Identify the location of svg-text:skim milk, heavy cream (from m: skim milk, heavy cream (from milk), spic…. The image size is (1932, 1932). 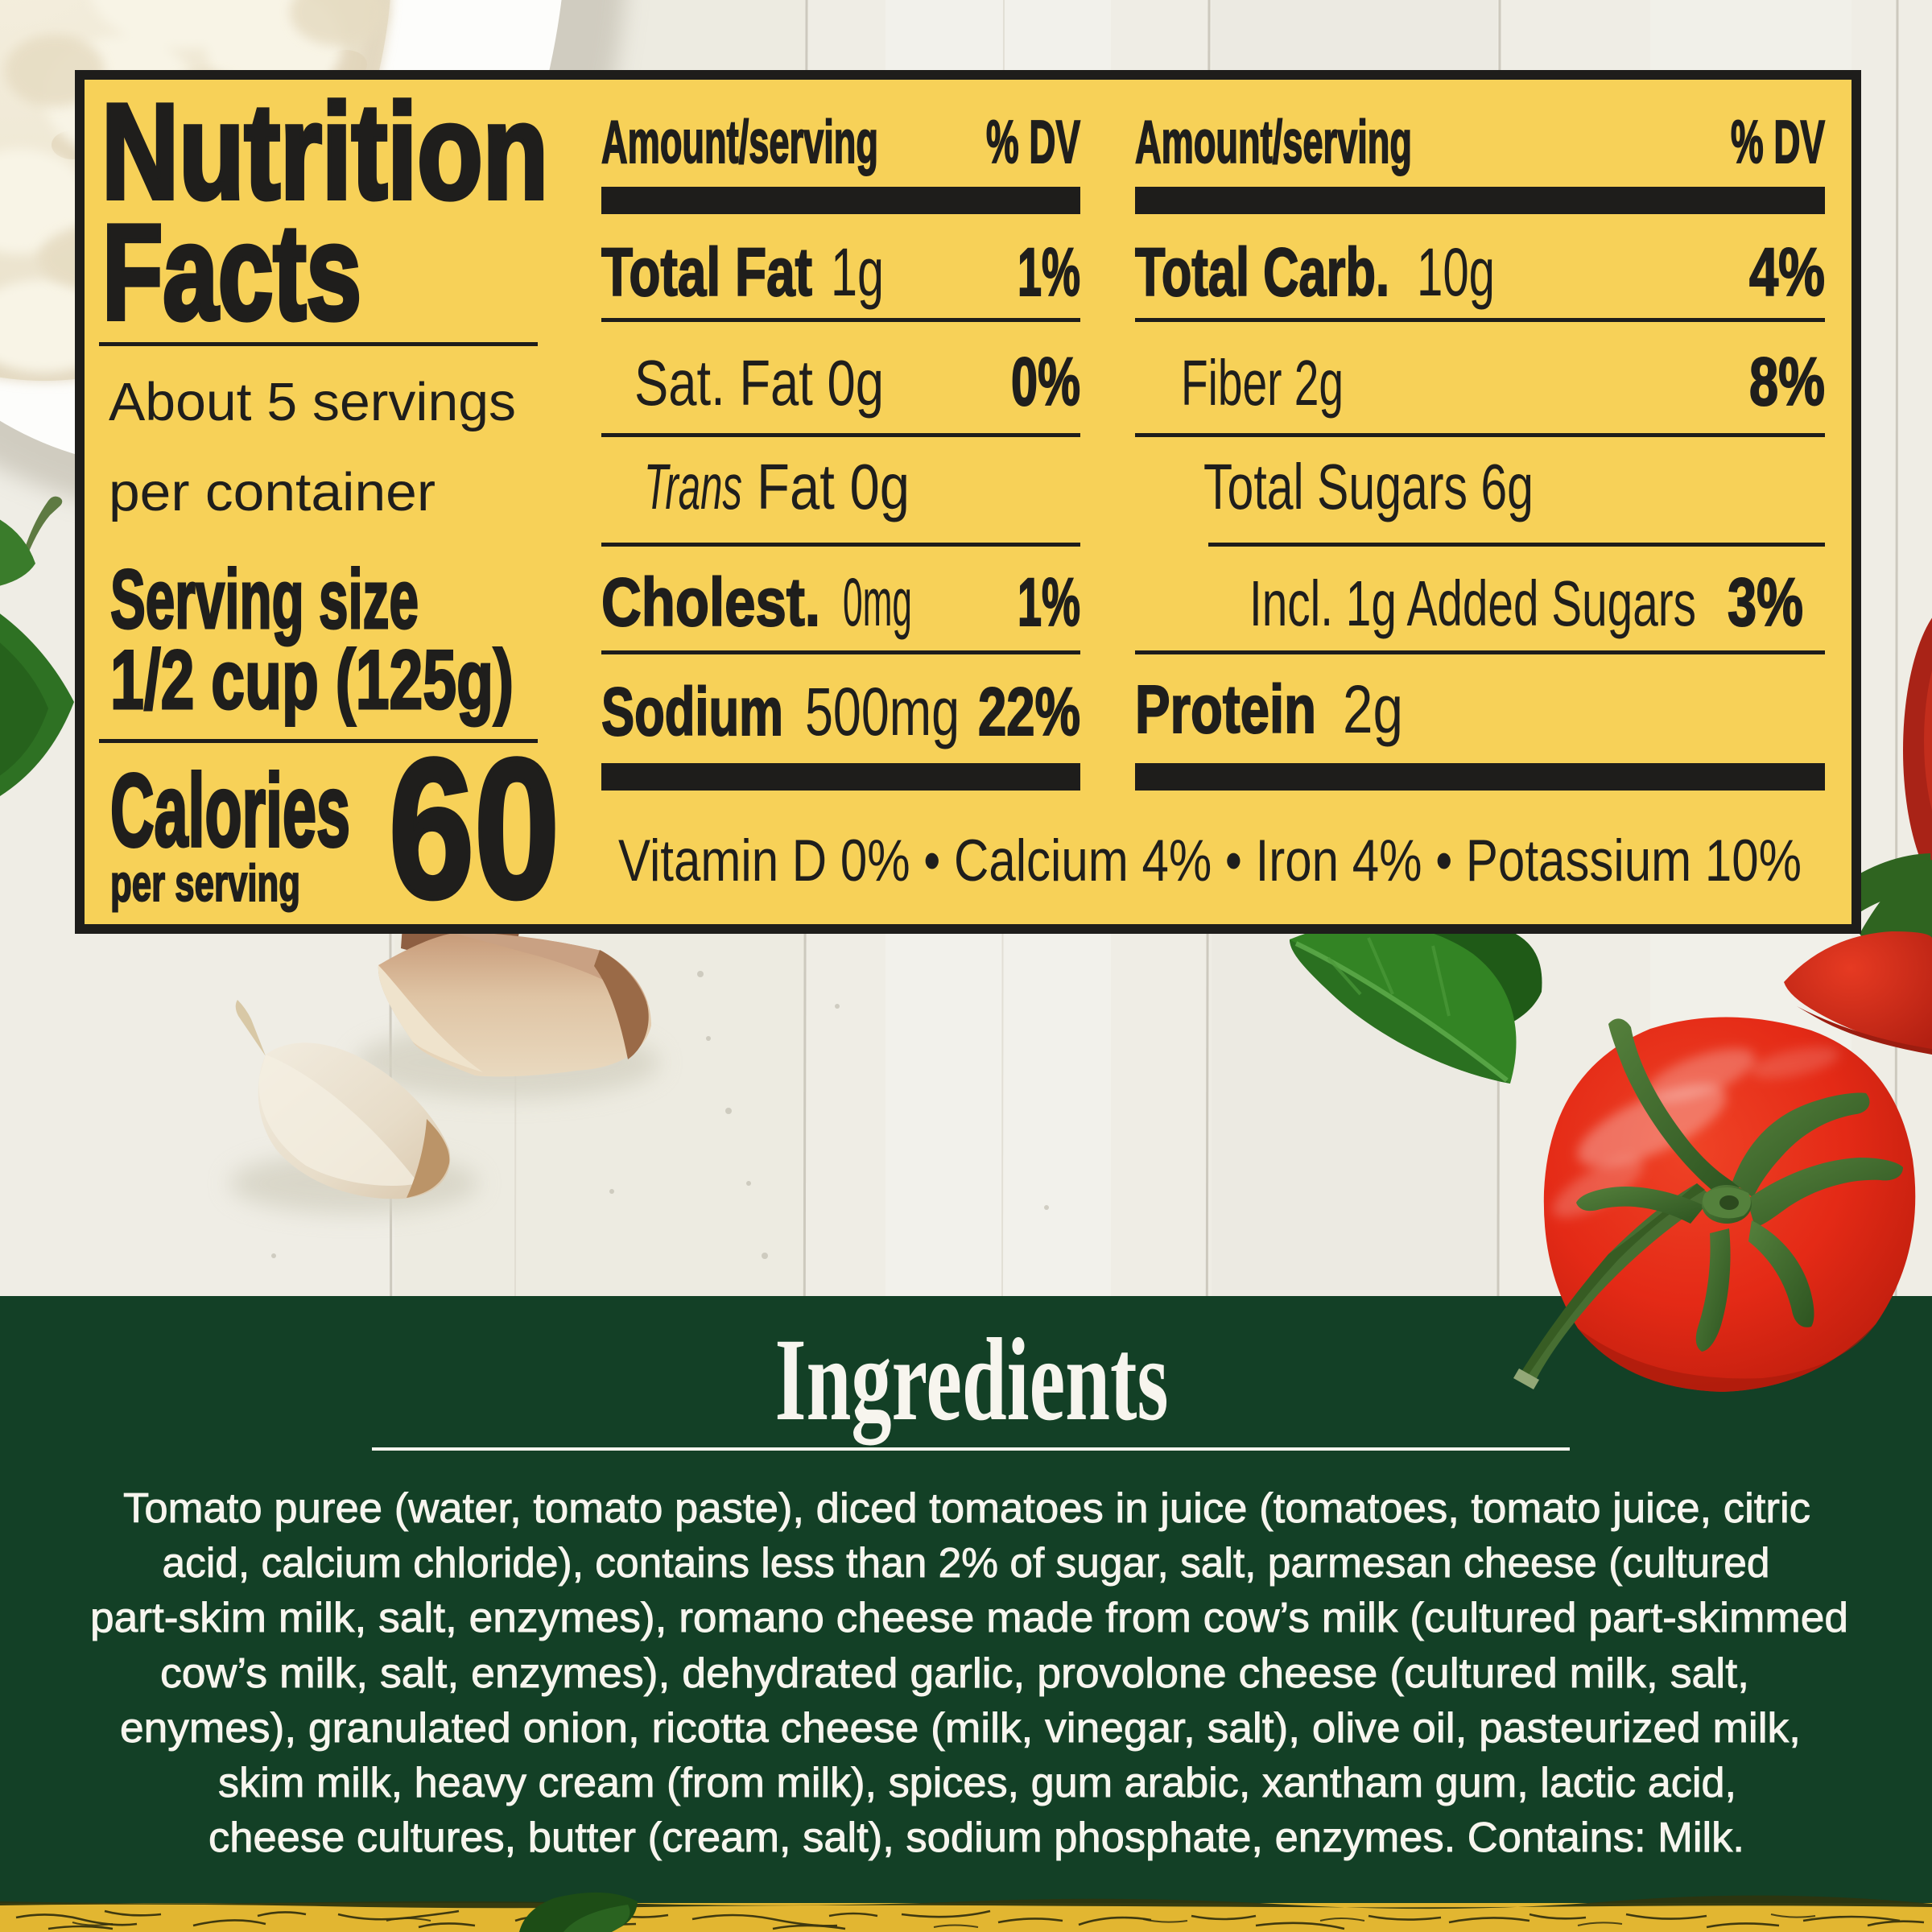
(977, 1783).